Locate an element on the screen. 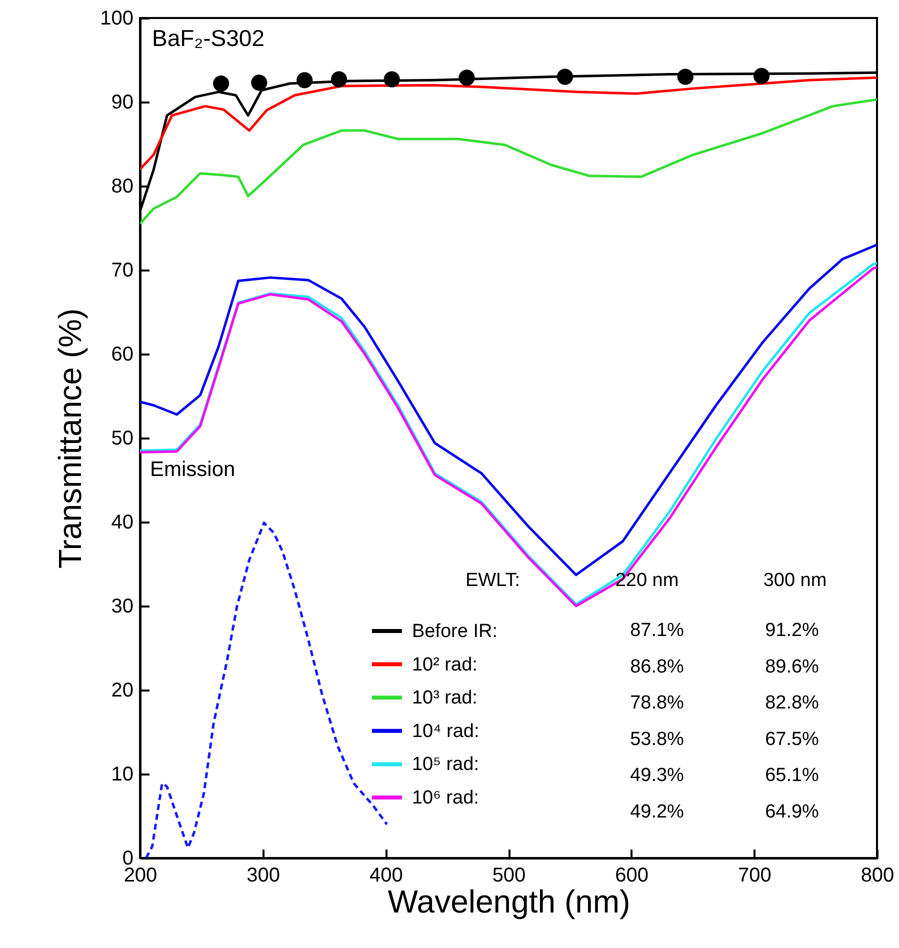  x-axis-title: Wavelength (nm) is located at coordinates (509, 902).